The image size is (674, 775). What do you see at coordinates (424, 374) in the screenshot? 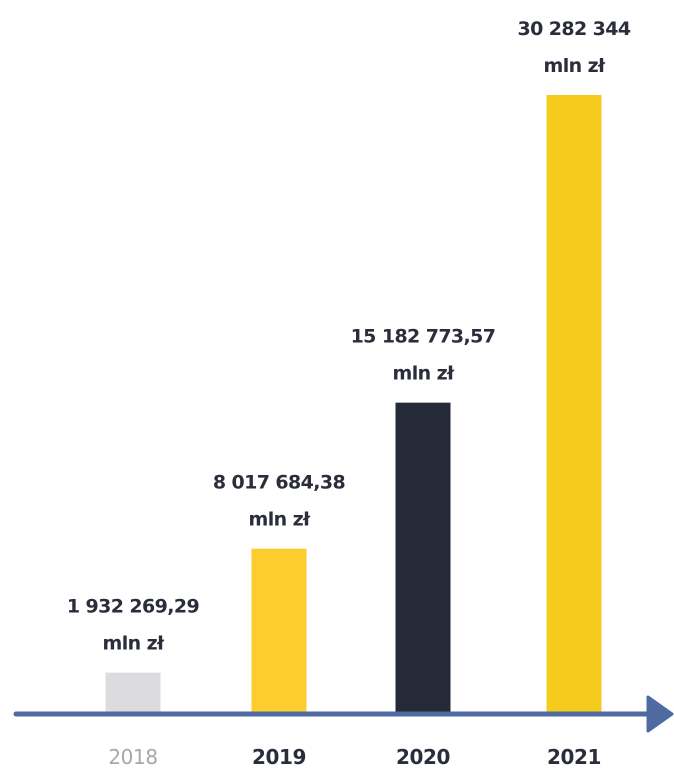
I see `data-label-unit-2020: mln zł` at bounding box center [424, 374].